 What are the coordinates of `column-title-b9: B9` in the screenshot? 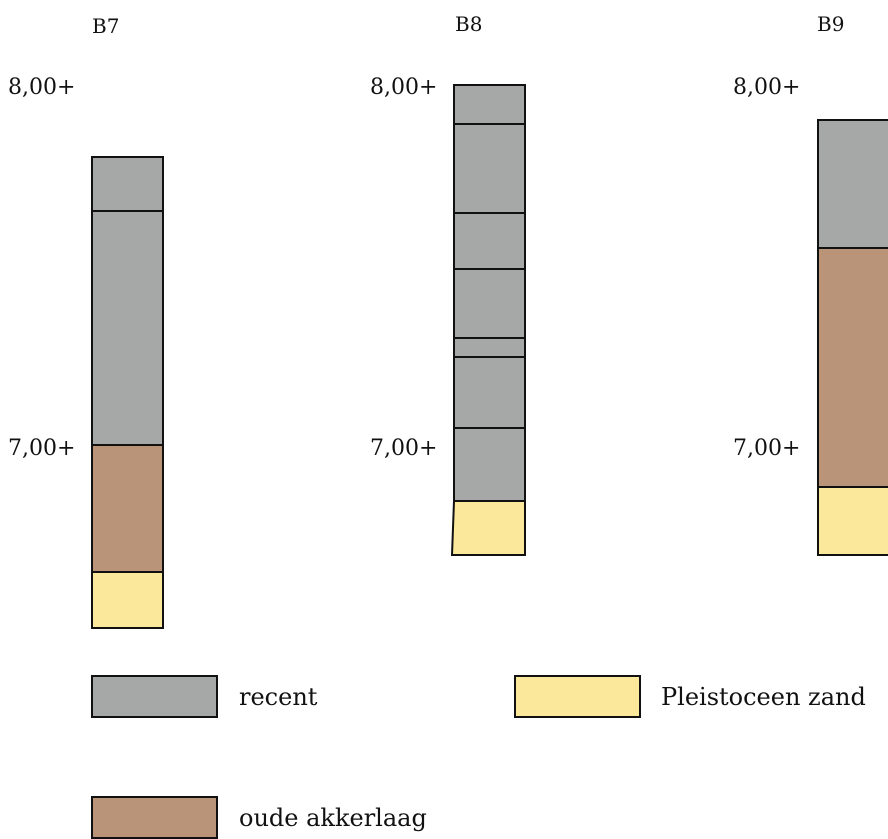 It's located at (830, 24).